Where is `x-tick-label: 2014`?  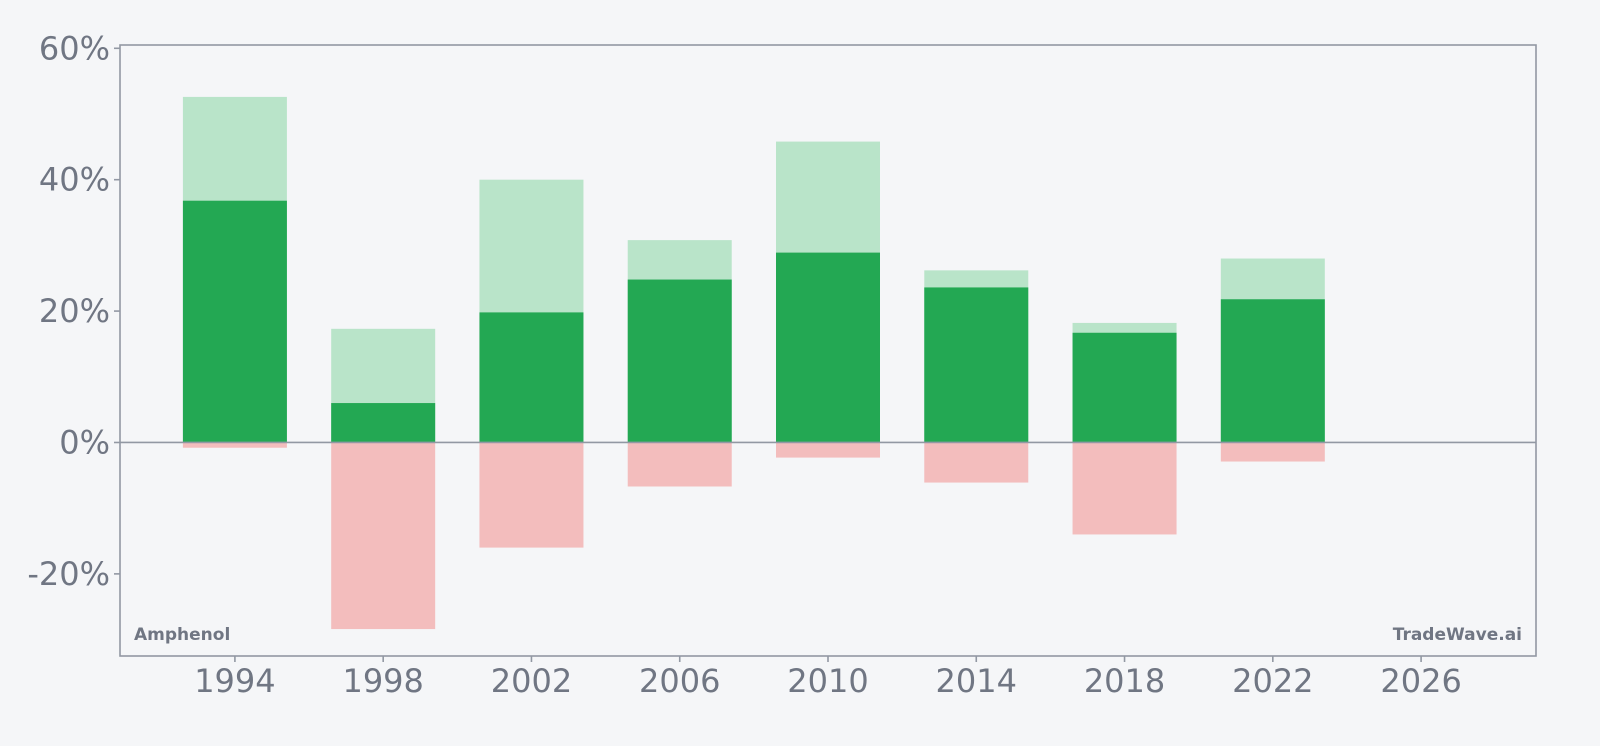 x-tick-label: 2014 is located at coordinates (976, 681).